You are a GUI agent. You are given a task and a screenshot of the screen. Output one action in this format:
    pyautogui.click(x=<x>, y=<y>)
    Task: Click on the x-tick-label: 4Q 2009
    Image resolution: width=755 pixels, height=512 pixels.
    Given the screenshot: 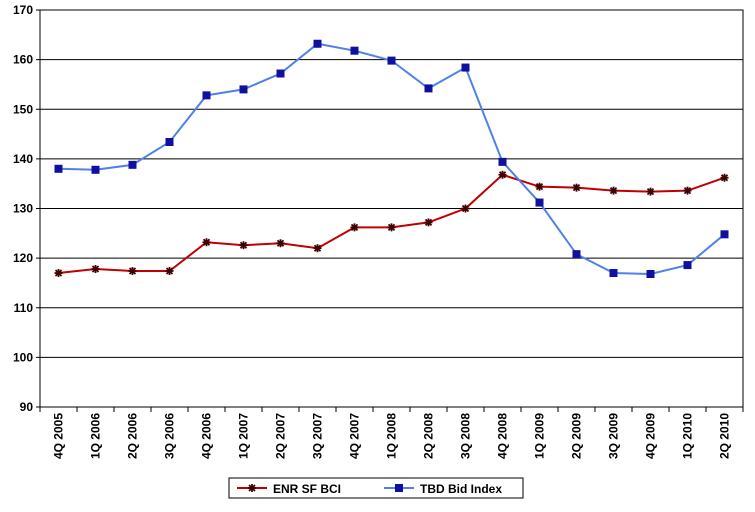 What is the action you would take?
    pyautogui.click(x=651, y=436)
    